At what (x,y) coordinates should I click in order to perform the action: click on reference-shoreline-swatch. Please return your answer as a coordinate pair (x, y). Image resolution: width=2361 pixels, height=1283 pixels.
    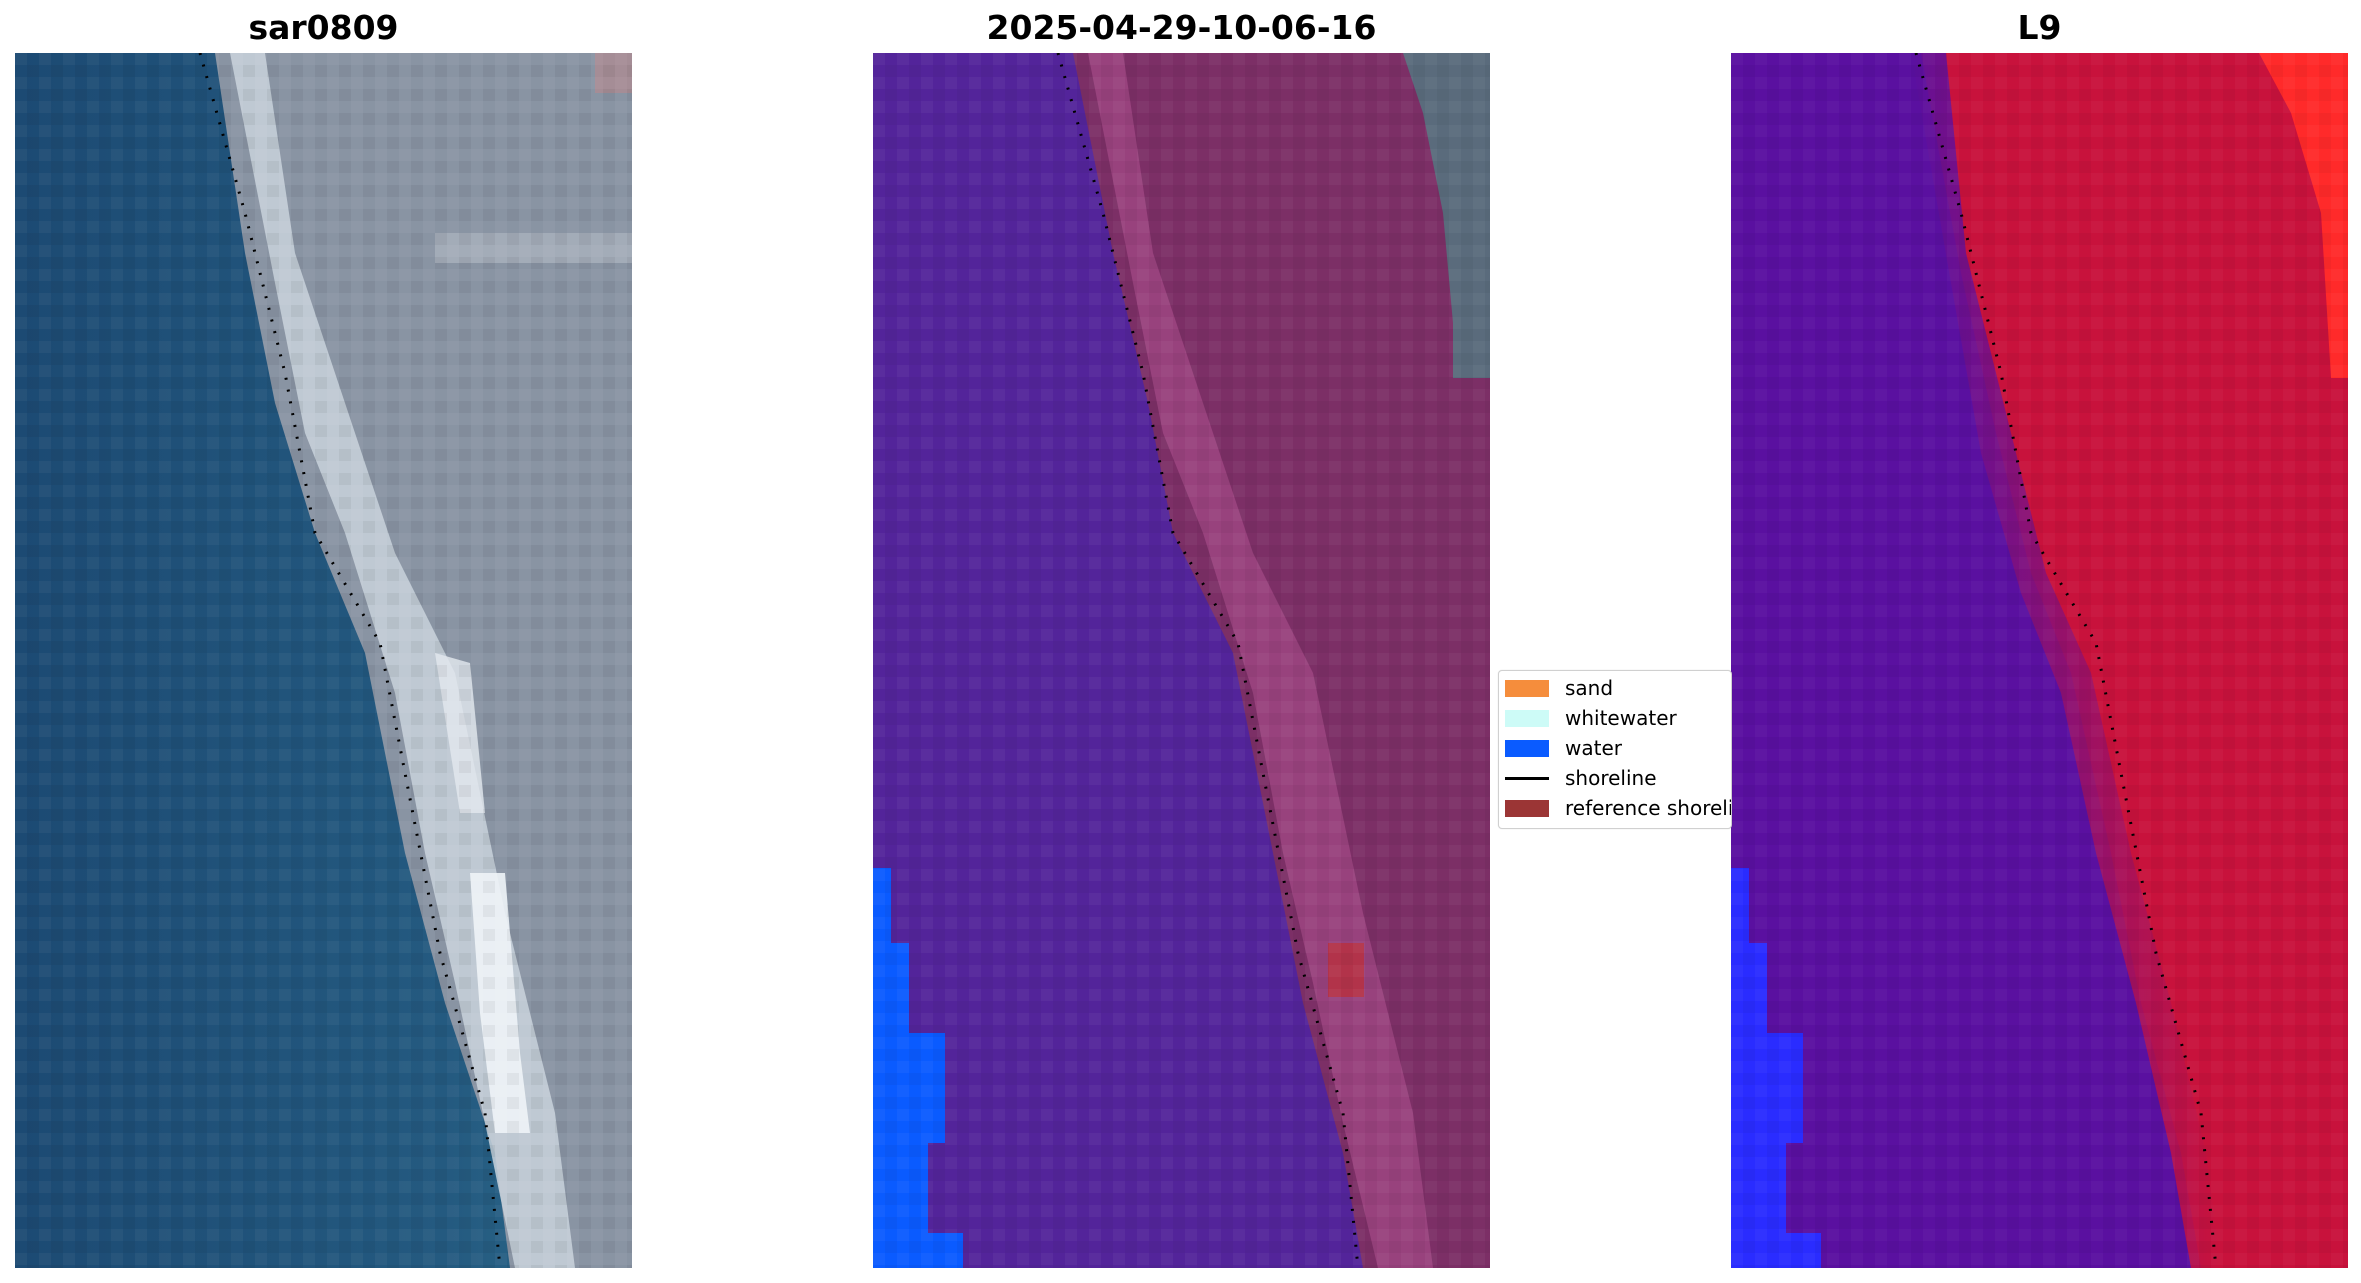
    Looking at the image, I should click on (1527, 808).